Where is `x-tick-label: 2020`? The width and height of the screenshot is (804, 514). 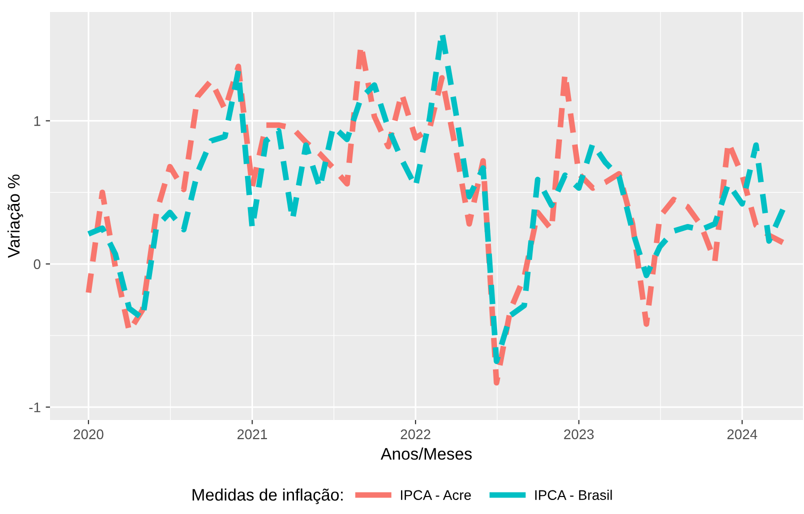
x-tick-label: 2020 is located at coordinates (89, 434).